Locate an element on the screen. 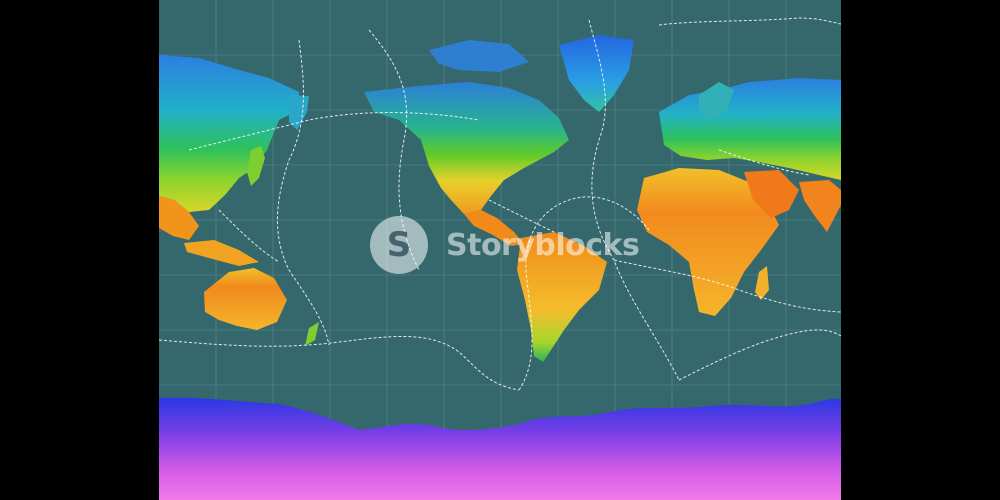 The height and width of the screenshot is (500, 1000). kamchatka is located at coordinates (299, 112).